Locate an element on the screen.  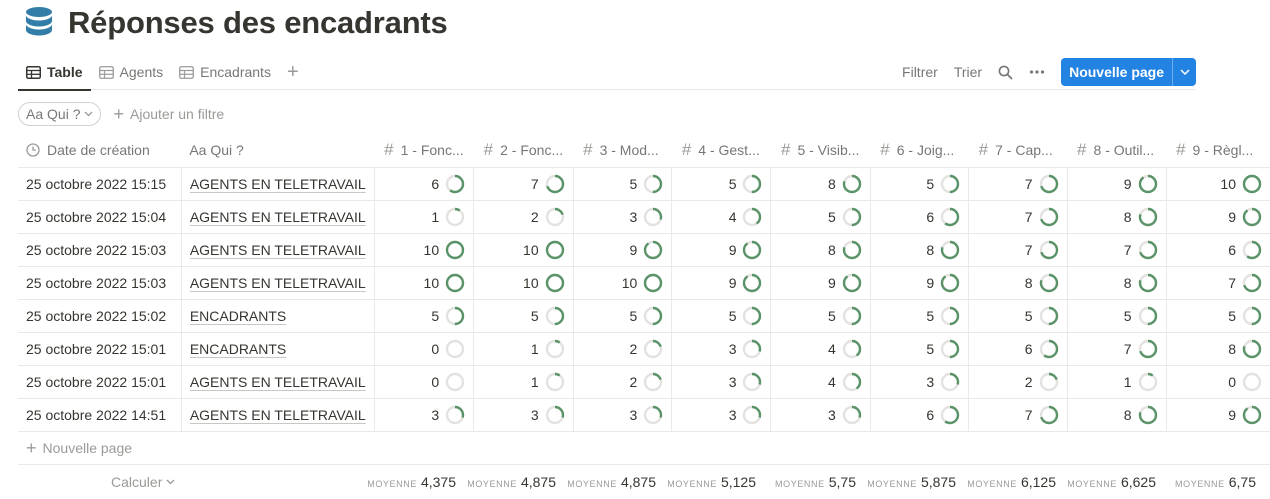
chevron-down-icon is located at coordinates (1184, 72).